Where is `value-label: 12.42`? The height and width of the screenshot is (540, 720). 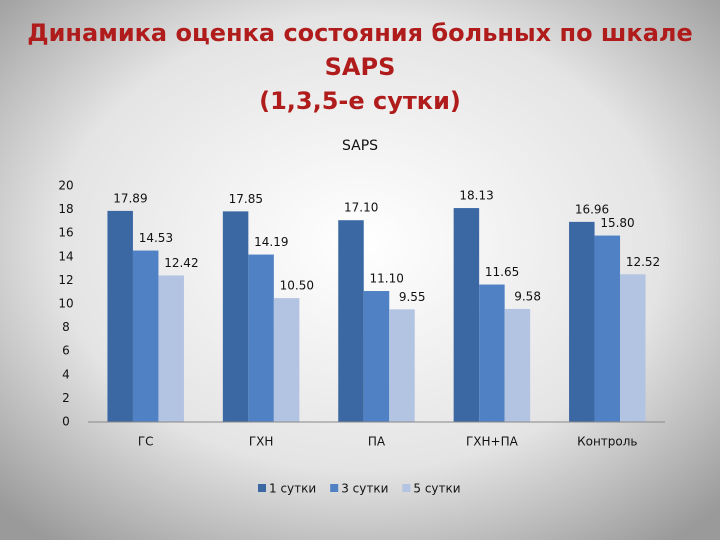 value-label: 12.42 is located at coordinates (181, 263).